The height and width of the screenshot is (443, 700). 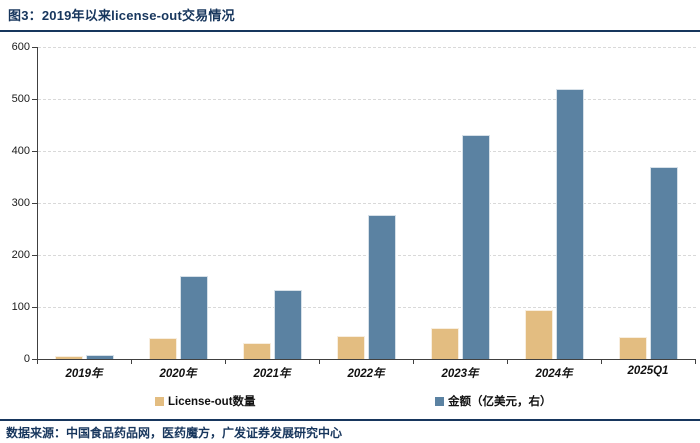 I want to click on x-axis-label: 2020年, so click(x=178, y=374).